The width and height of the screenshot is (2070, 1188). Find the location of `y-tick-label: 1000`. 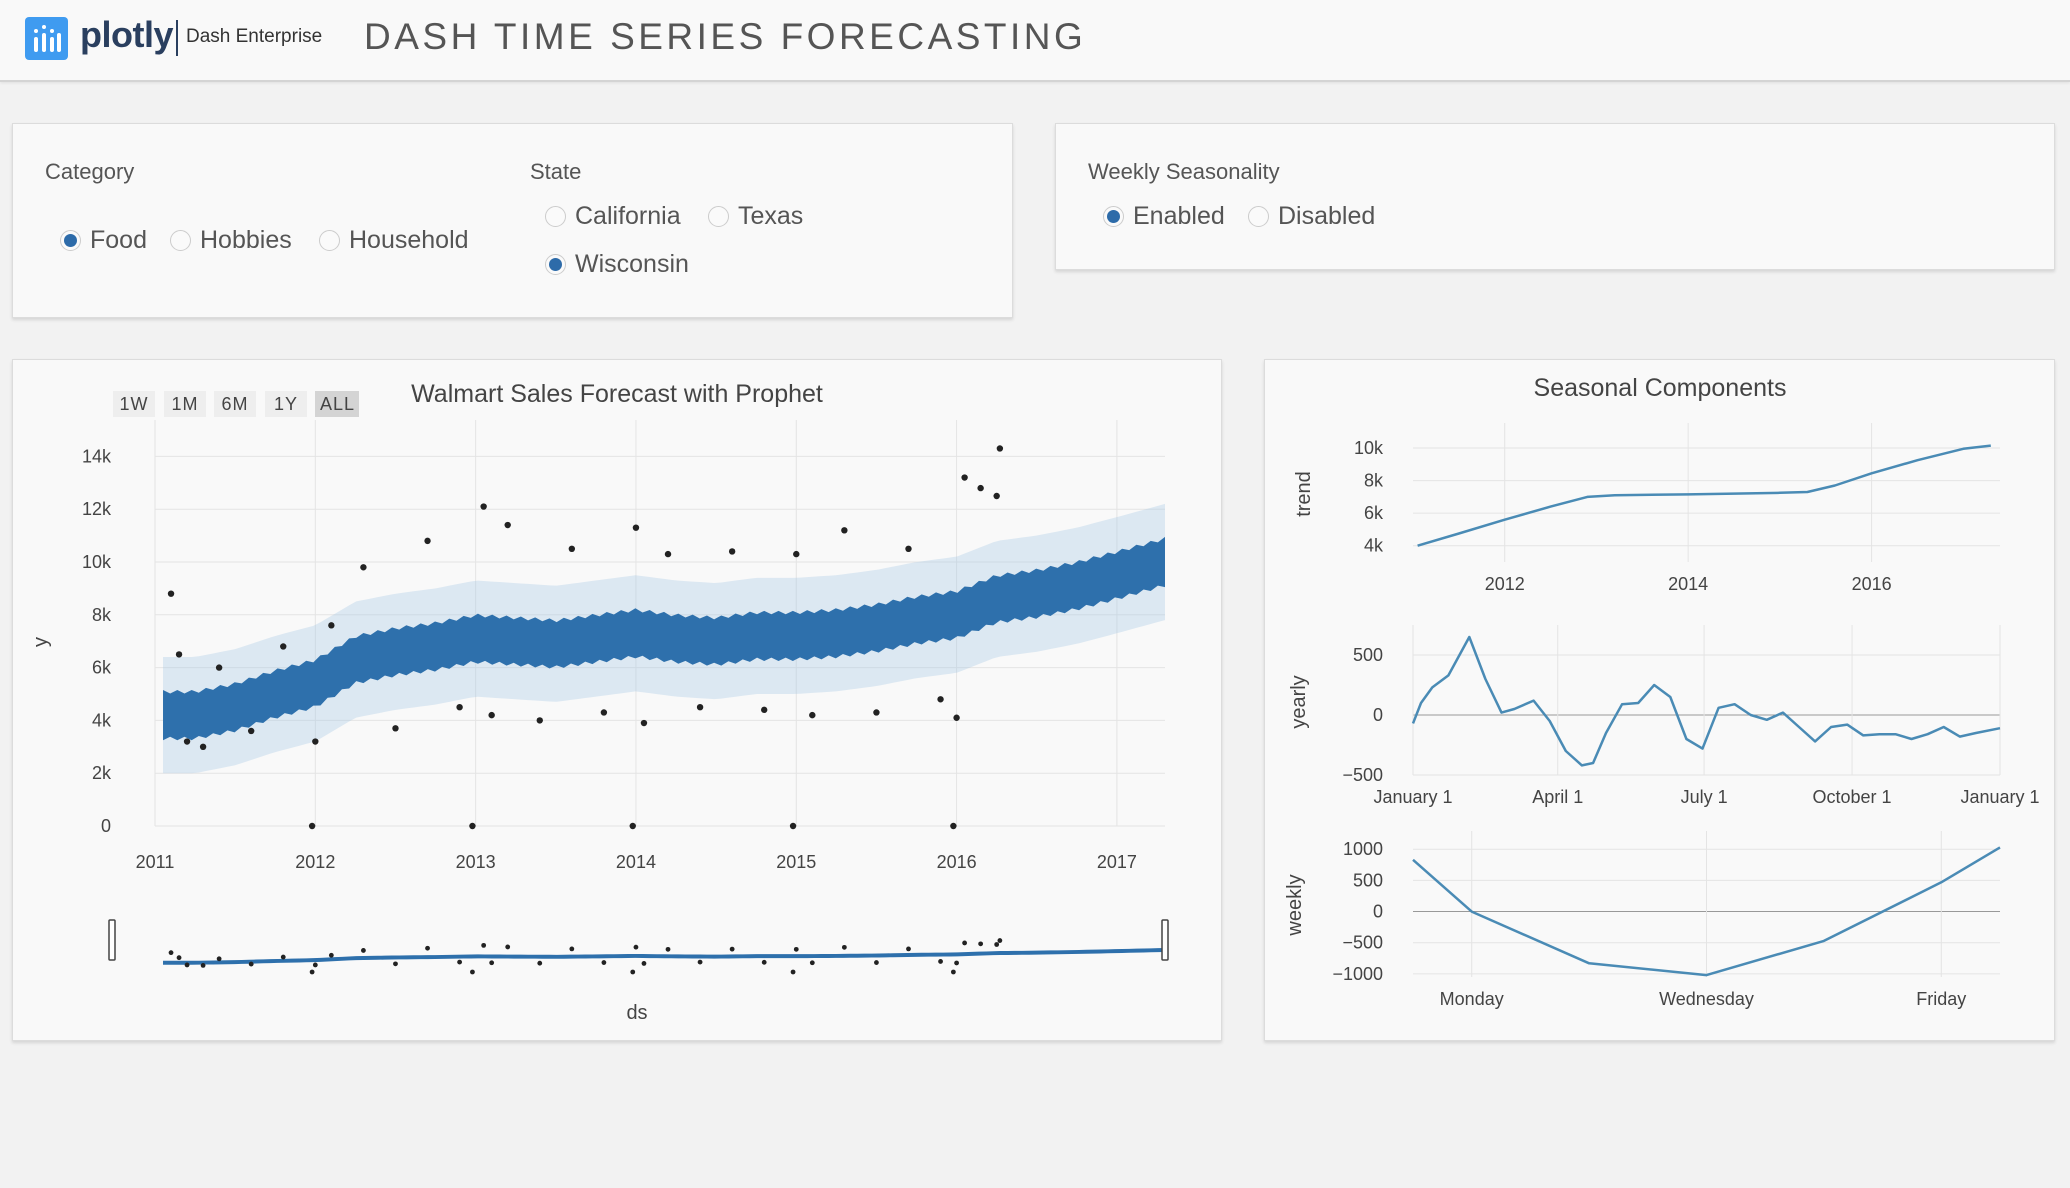

y-tick-label: 1000 is located at coordinates (1363, 849).